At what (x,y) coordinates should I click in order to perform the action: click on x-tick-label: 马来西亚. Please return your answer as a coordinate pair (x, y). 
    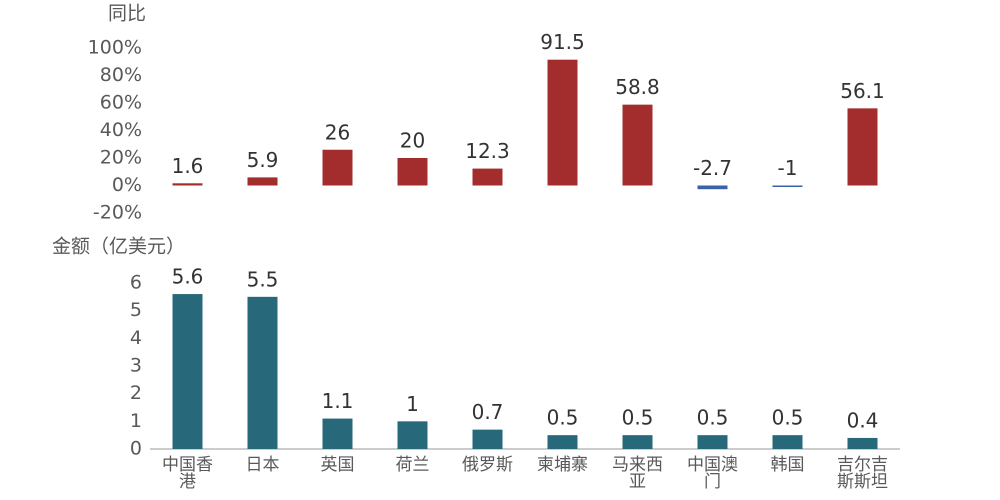
    Looking at the image, I should click on (637, 473).